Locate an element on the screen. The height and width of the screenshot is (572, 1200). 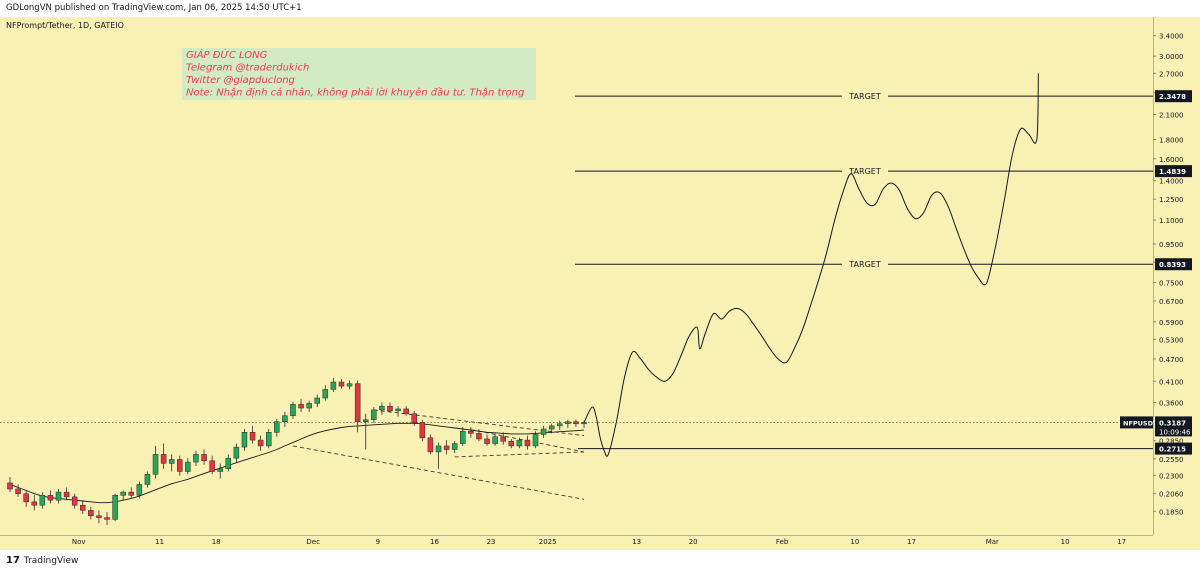
footer: 17 TradingView is located at coordinates (600, 561).